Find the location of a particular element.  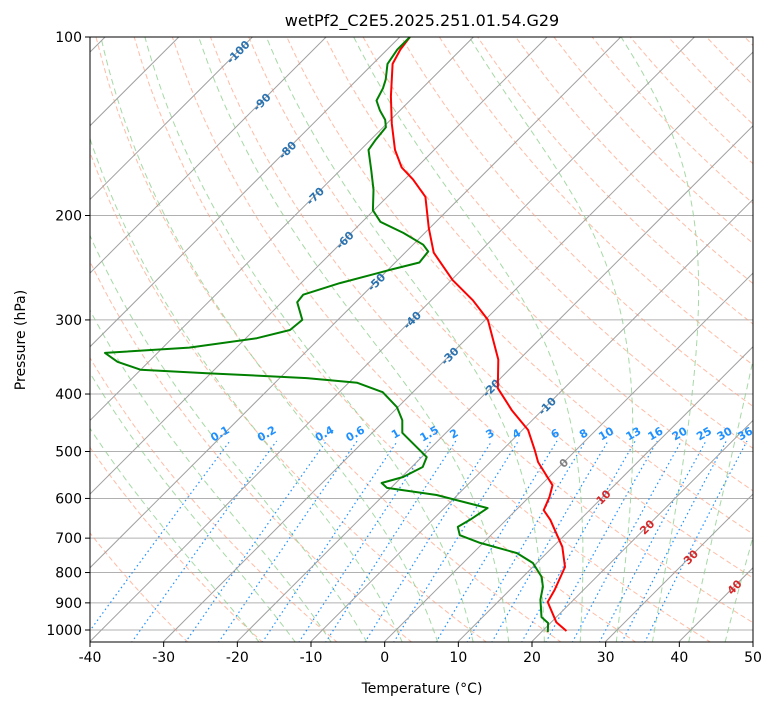

y-tick-label: 100 is located at coordinates (68, 38).